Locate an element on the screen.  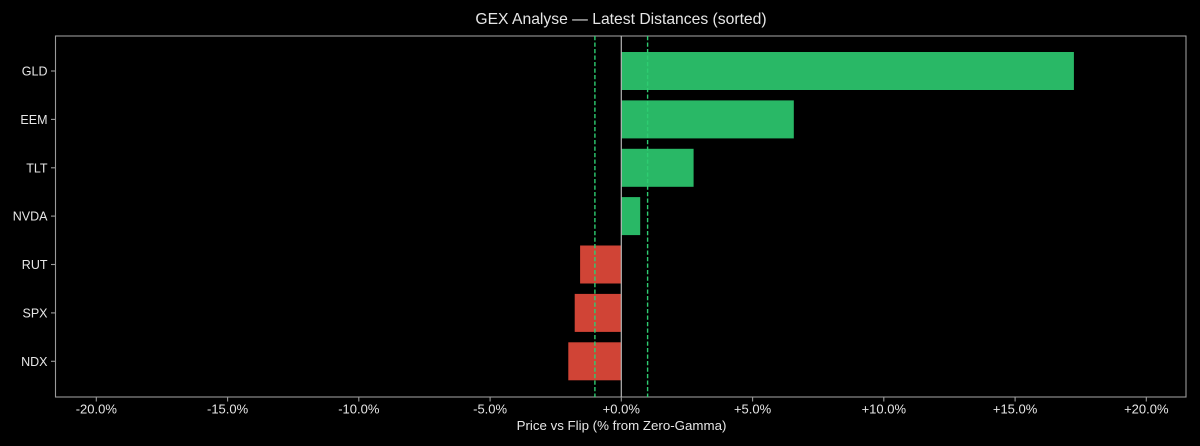
svg-text: -20.0% is located at coordinates (97, 409).